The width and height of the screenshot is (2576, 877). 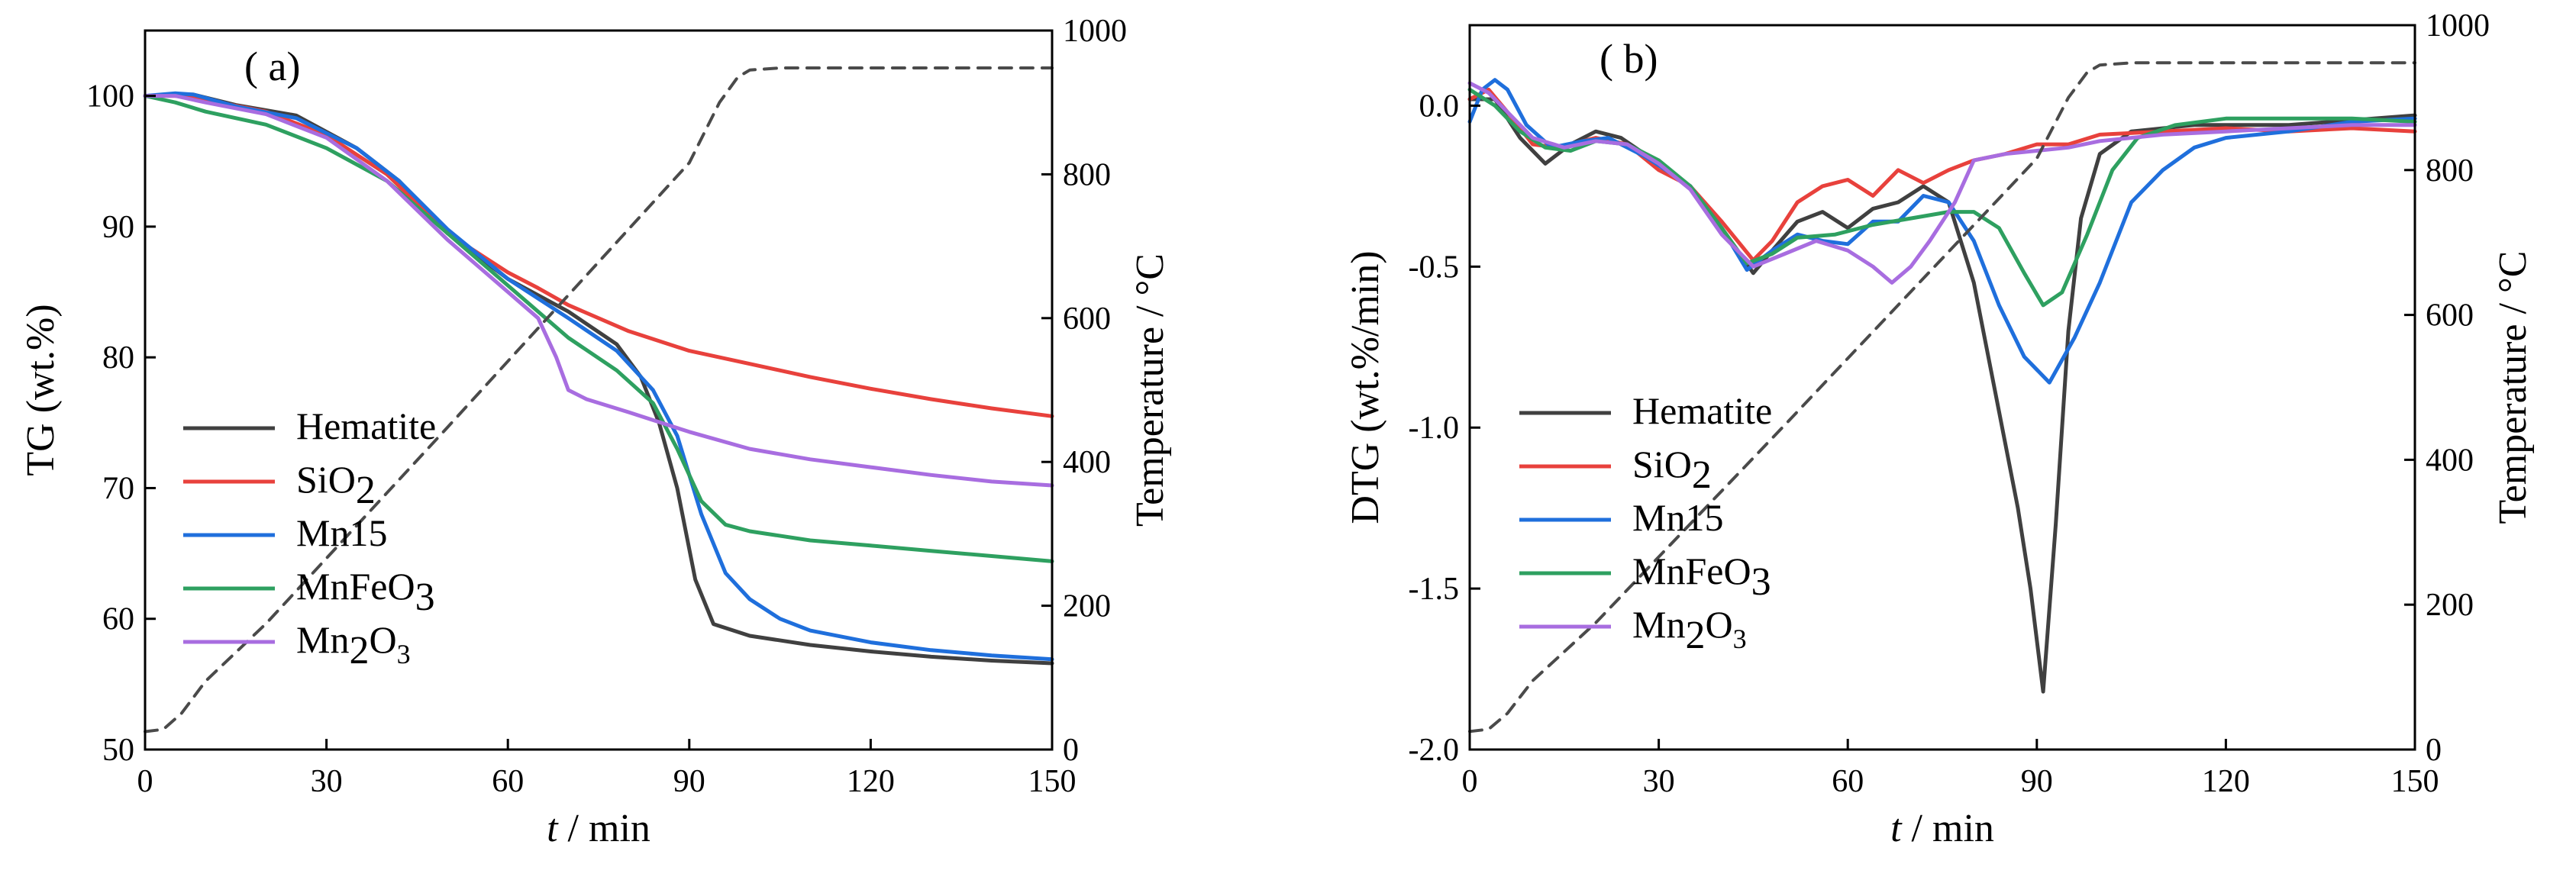 What do you see at coordinates (2226, 781) in the screenshot?
I see `chart-b-x-tick-label: 120` at bounding box center [2226, 781].